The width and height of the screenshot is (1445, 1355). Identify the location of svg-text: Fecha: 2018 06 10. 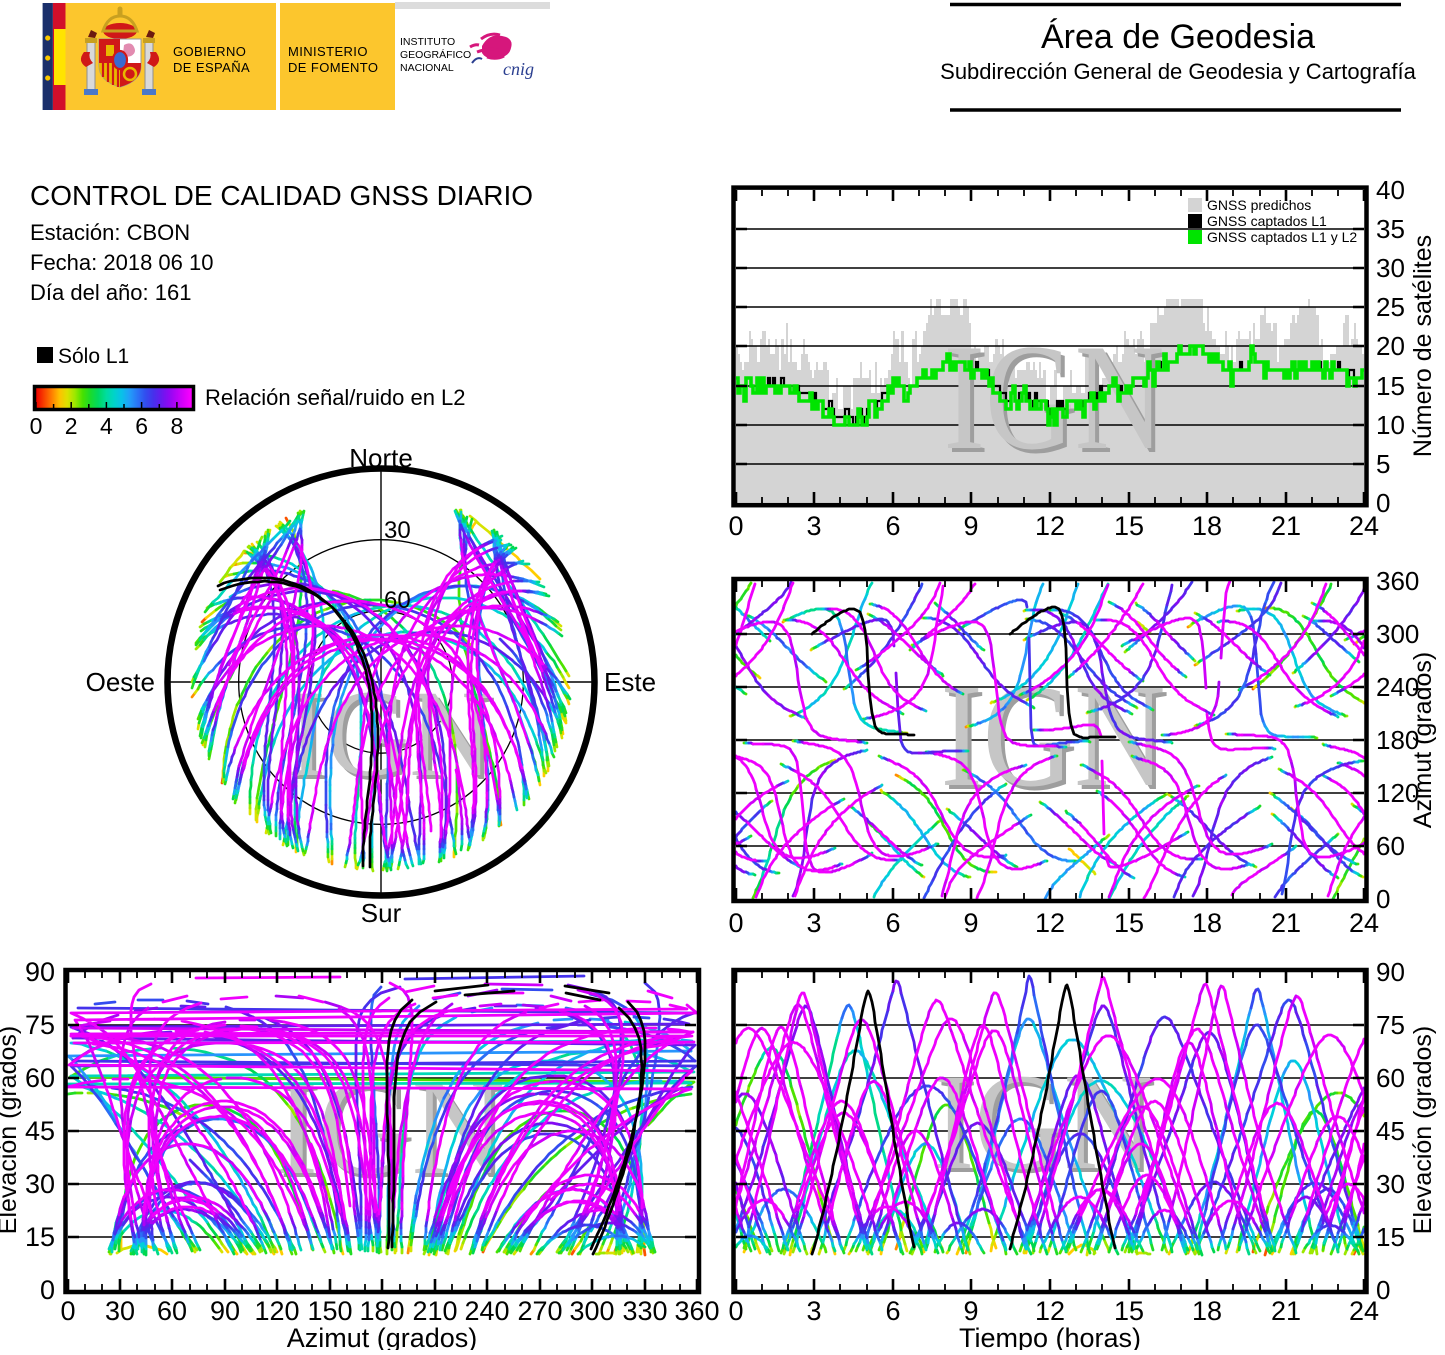
(121, 262).